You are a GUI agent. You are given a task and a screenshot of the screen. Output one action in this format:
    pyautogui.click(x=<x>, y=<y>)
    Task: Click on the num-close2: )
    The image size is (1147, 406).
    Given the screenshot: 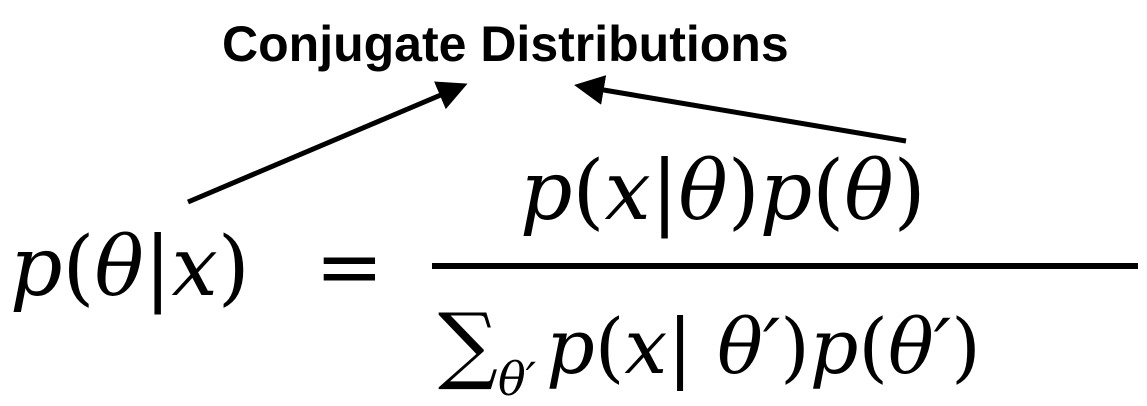 What is the action you would take?
    pyautogui.click(x=909, y=191)
    